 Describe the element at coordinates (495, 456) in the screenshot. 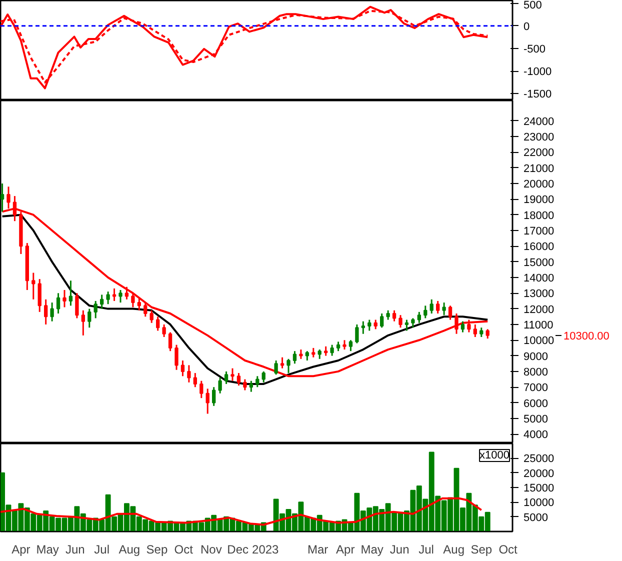

I see `annotation: x1000` at that location.